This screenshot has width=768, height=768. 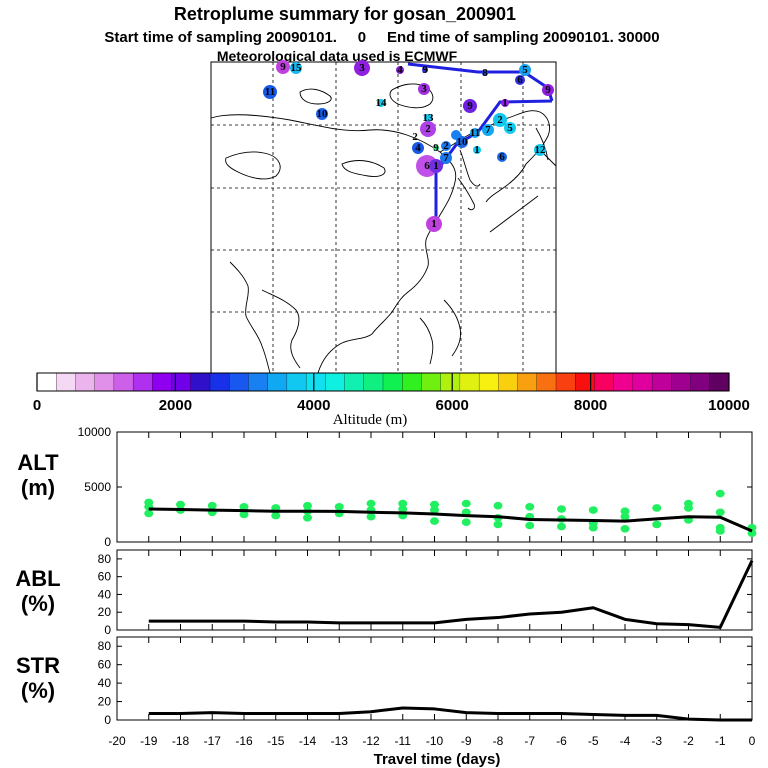 What do you see at coordinates (371, 741) in the screenshot?
I see `x-tick-label: -12` at bounding box center [371, 741].